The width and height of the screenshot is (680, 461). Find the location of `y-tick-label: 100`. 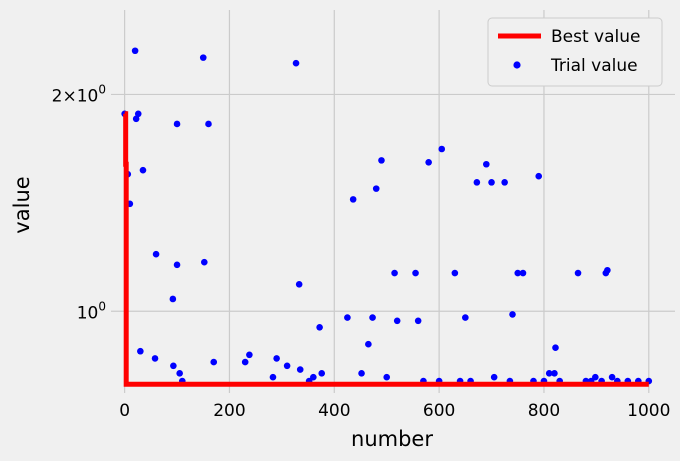

y-tick-label: 100 is located at coordinates (91, 311).